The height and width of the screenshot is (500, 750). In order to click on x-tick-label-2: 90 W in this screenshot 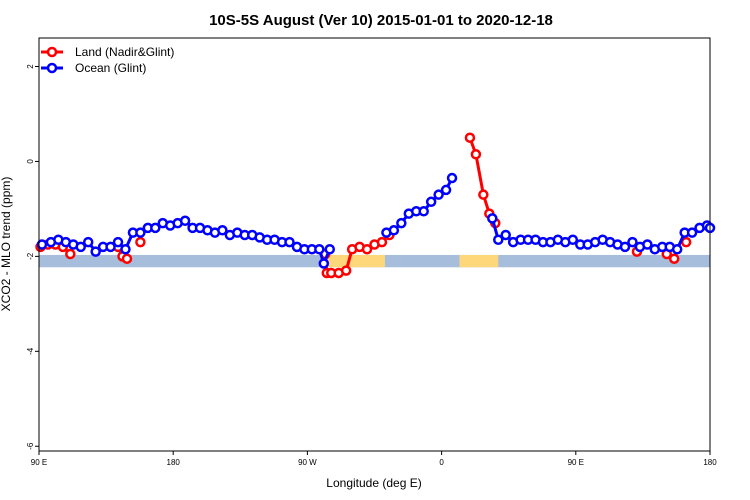, I will do `click(307, 462)`.